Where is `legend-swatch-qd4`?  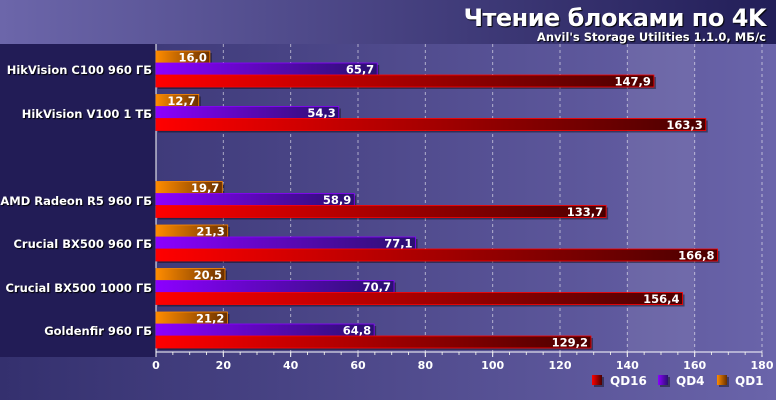
legend-swatch-qd4 is located at coordinates (663, 380).